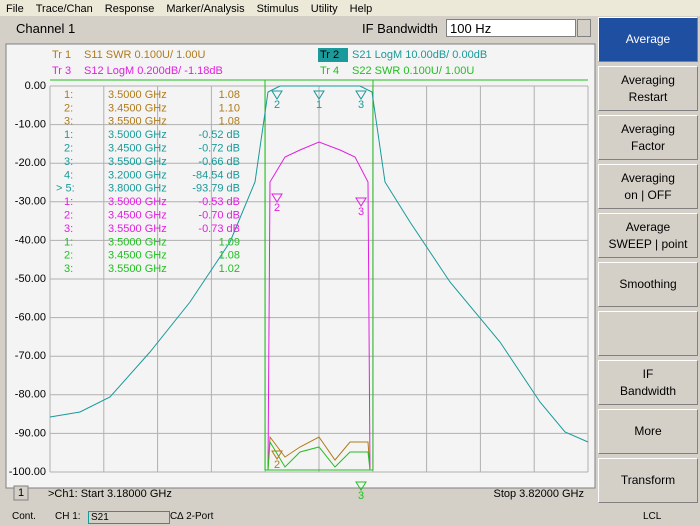 This screenshot has height=526, width=700. I want to click on y-label: 0.00, so click(35, 86).